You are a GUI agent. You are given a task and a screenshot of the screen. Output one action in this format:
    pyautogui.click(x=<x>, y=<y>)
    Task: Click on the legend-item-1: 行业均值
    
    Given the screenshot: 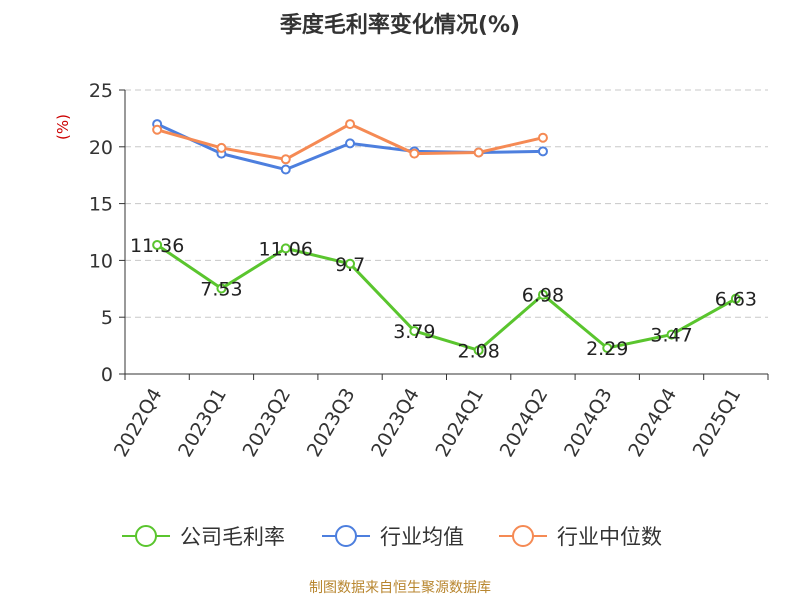 What is the action you would take?
    pyautogui.click(x=393, y=537)
    